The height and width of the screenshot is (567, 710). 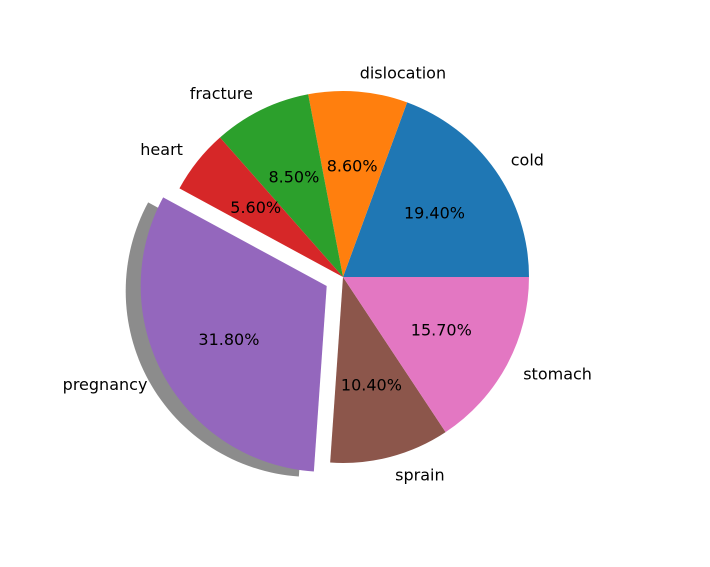 I want to click on percent-label-heart: 5.60%, so click(x=255, y=207).